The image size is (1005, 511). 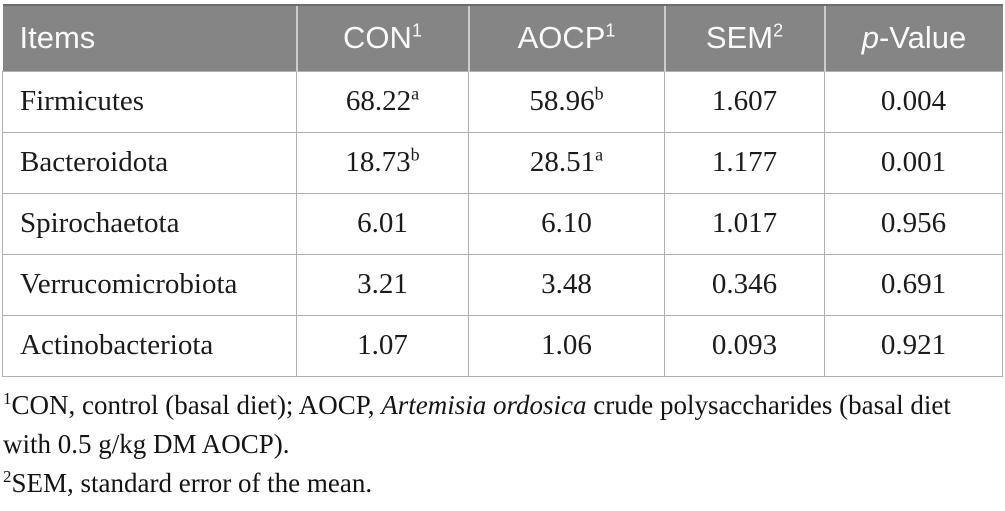 I want to click on table-row-bacteroidota: Bacteroidota 18.73b 28.51a 1.177 0.001, so click(x=502, y=162).